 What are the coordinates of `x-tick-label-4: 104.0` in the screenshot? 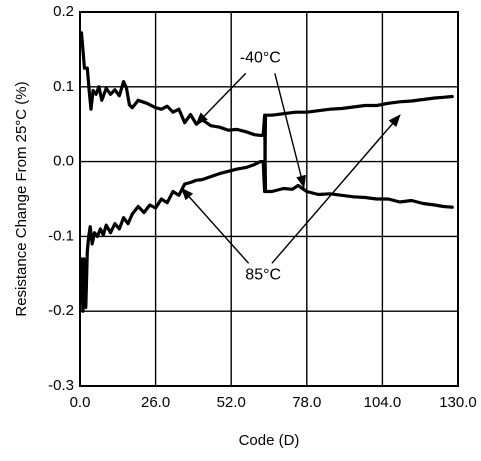 It's located at (383, 402).